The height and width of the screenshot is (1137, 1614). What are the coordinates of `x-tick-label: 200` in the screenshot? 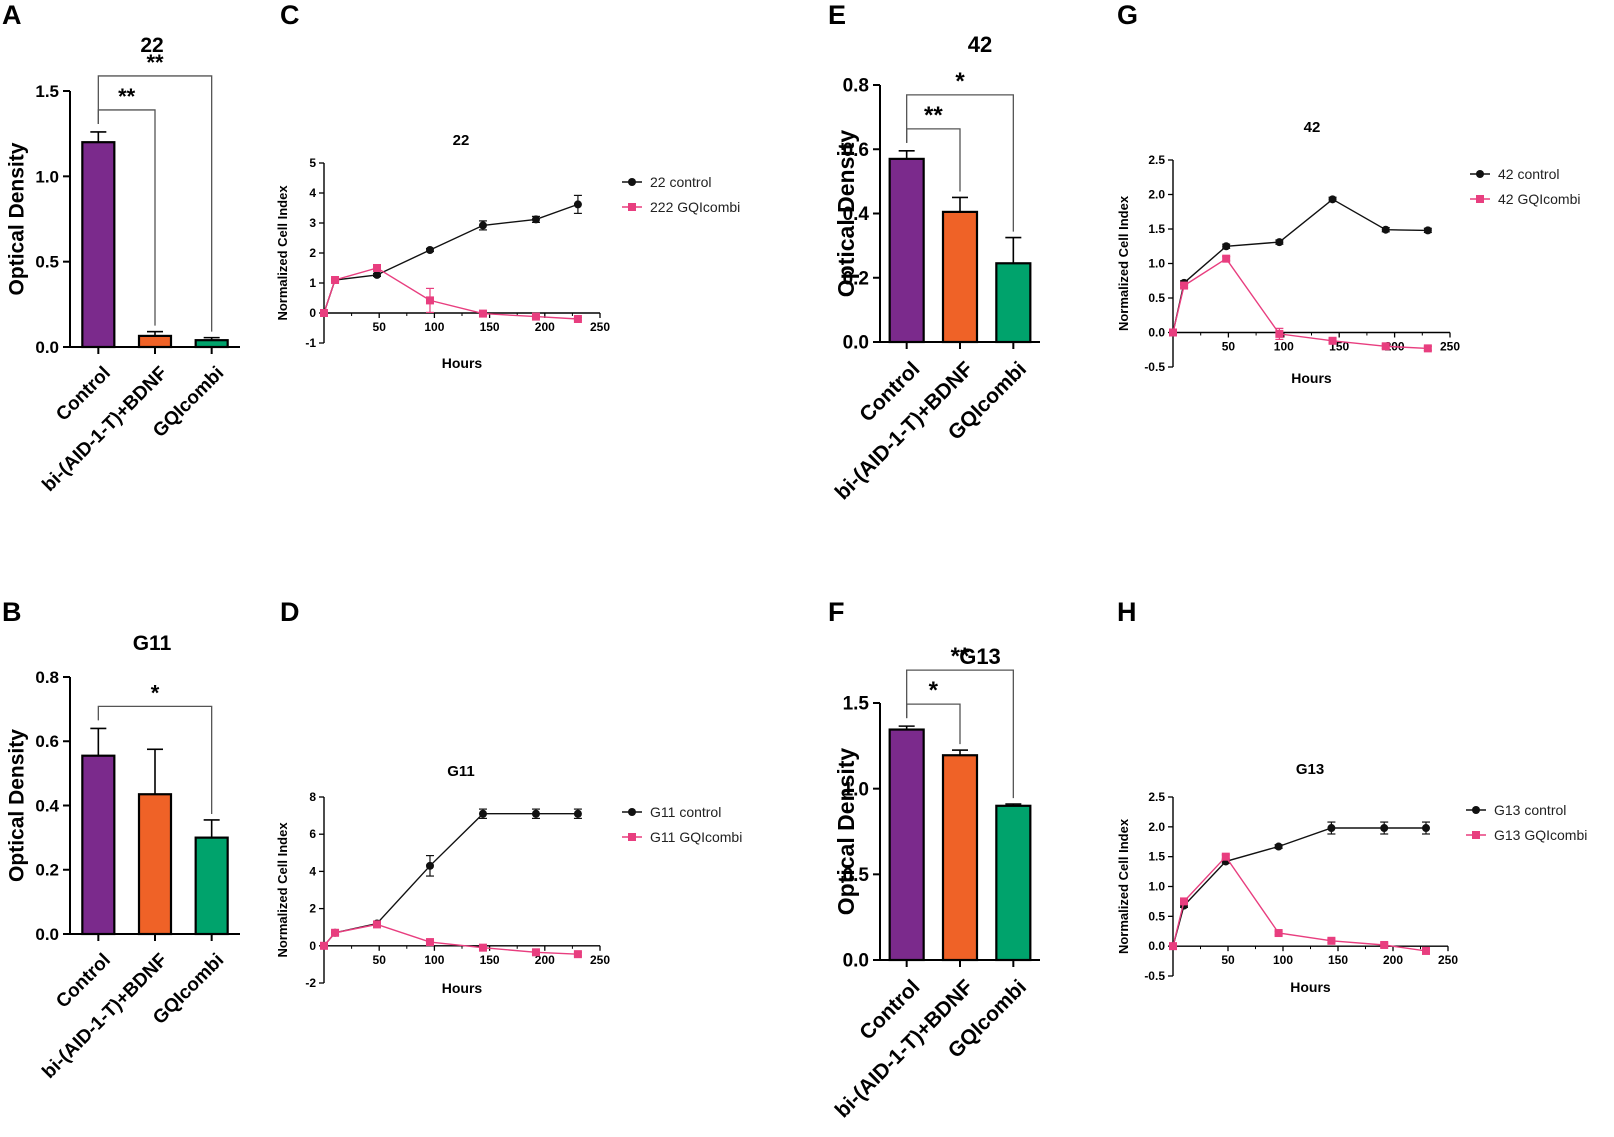 It's located at (545, 327).